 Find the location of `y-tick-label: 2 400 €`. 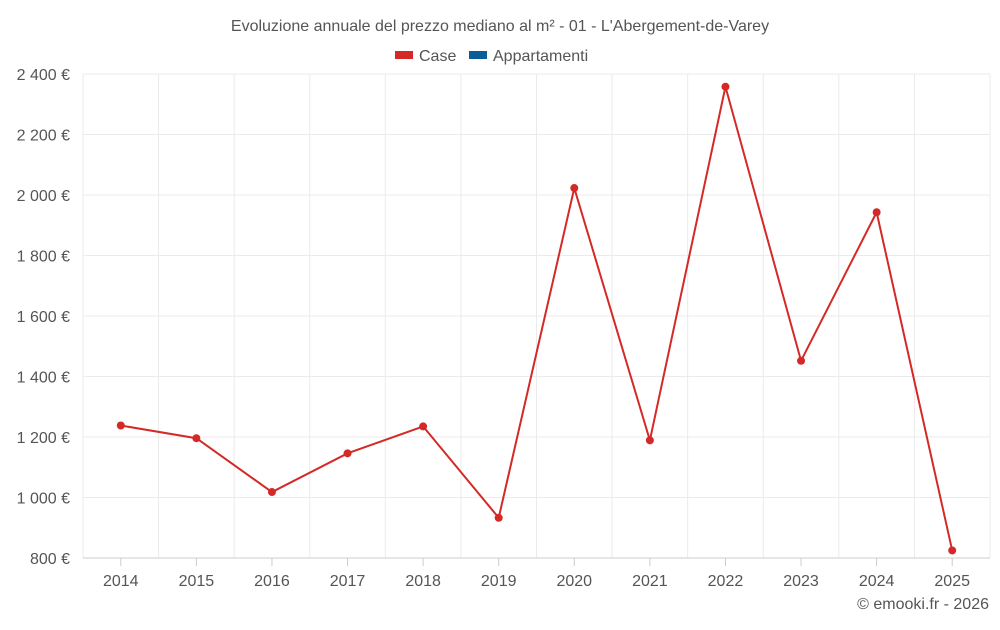

y-tick-label: 2 400 € is located at coordinates (43, 75).